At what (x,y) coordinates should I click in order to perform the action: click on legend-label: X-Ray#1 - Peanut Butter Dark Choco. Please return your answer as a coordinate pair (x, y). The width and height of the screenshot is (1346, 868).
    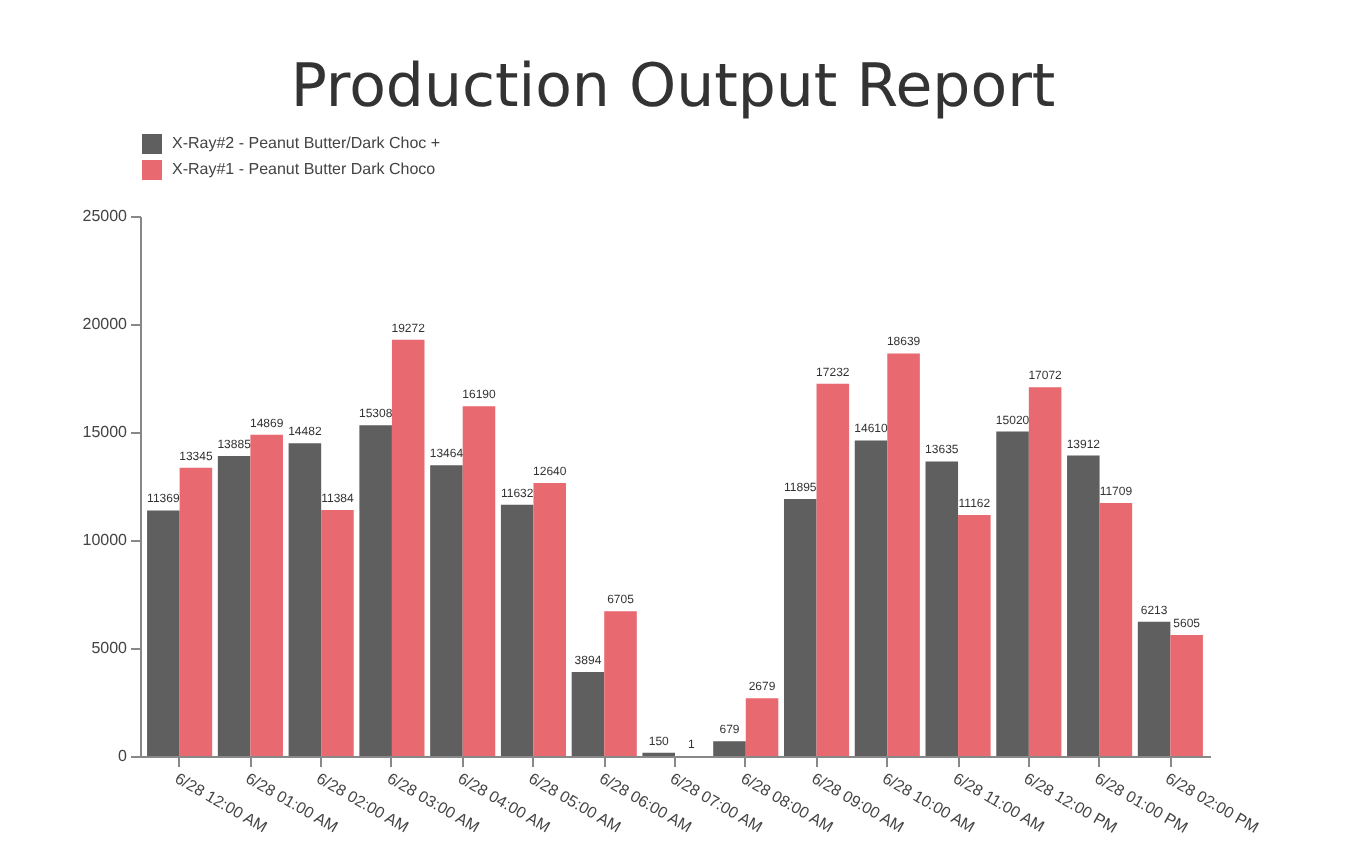
    Looking at the image, I should click on (304, 169).